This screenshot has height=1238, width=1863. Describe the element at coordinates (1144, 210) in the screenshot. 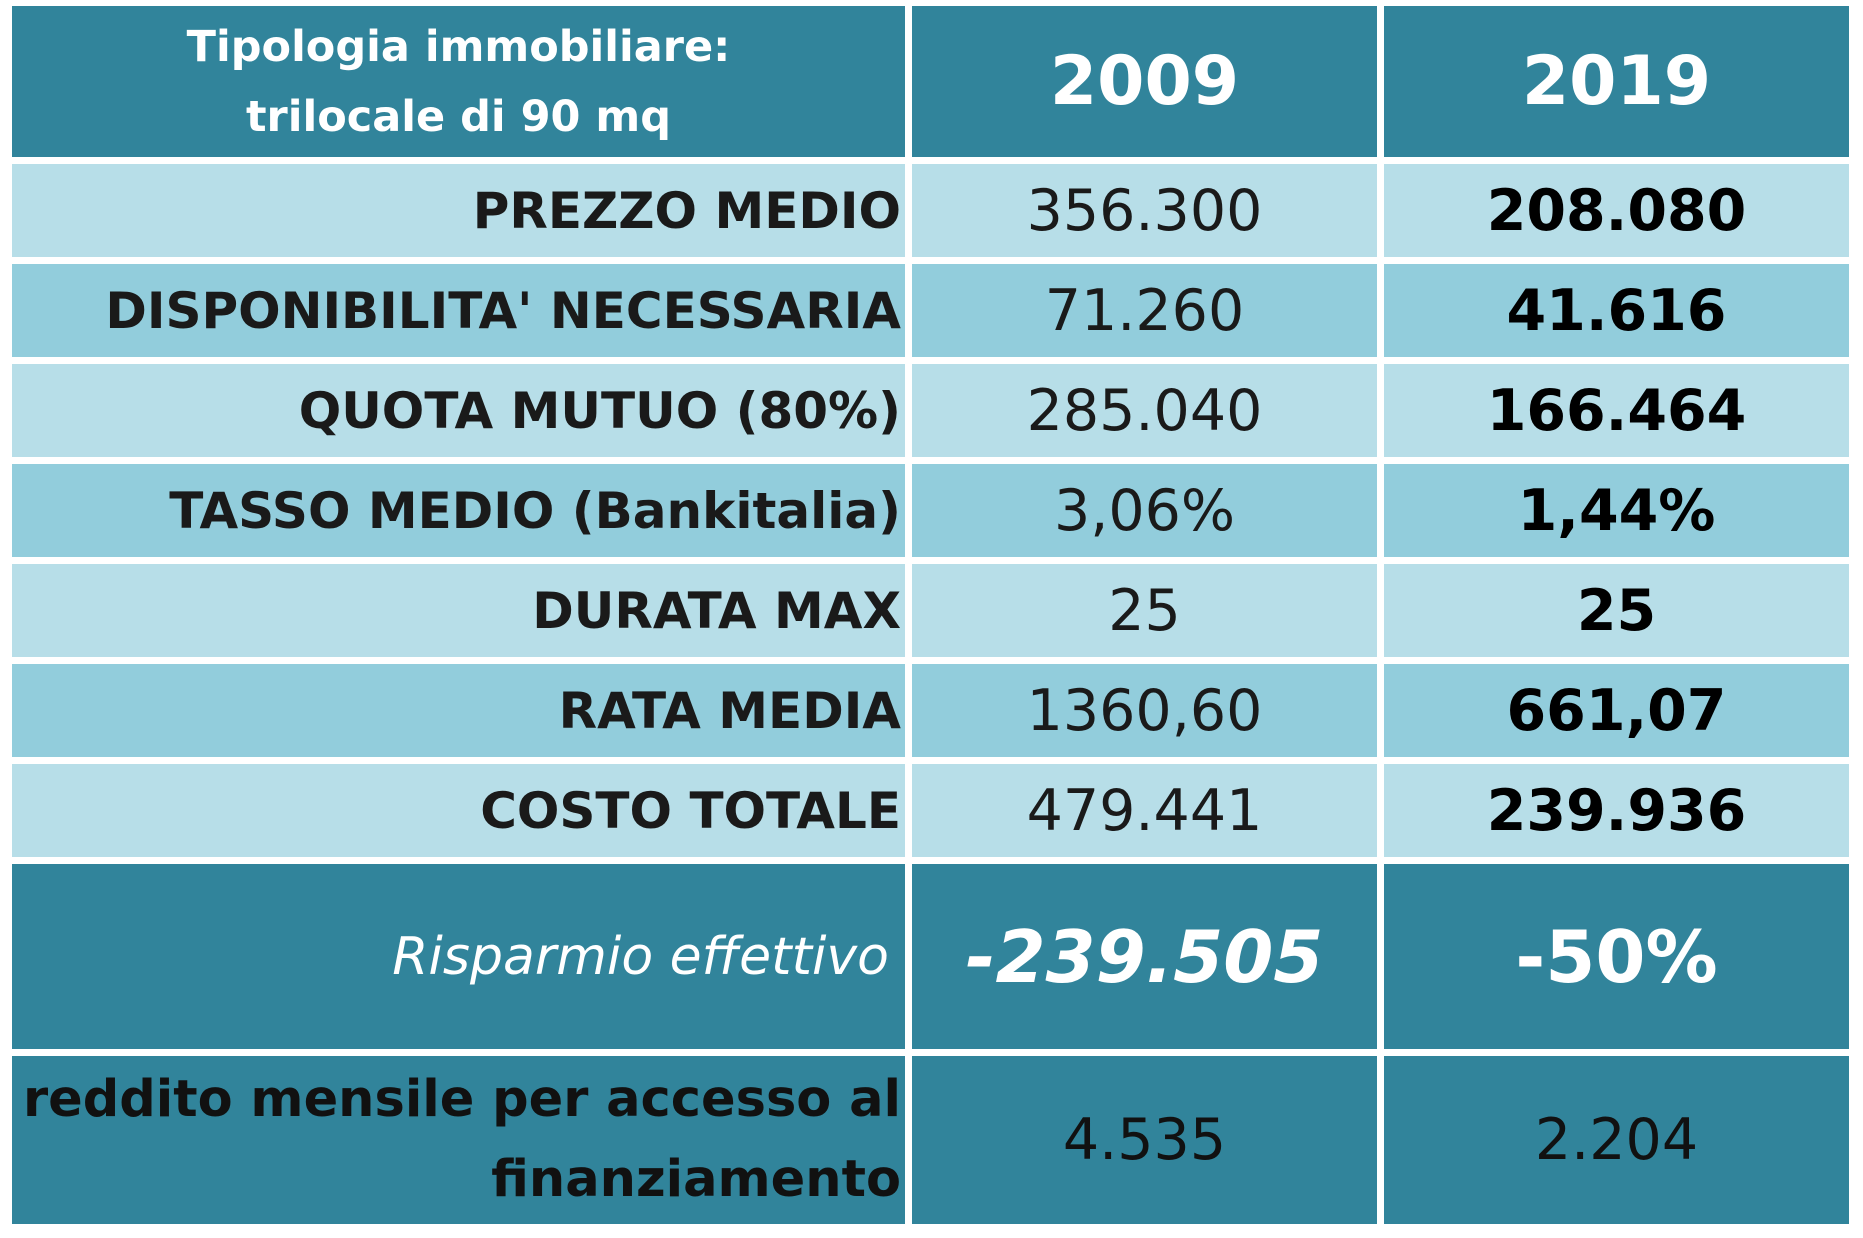

I see `value-2009: 356.300` at that location.